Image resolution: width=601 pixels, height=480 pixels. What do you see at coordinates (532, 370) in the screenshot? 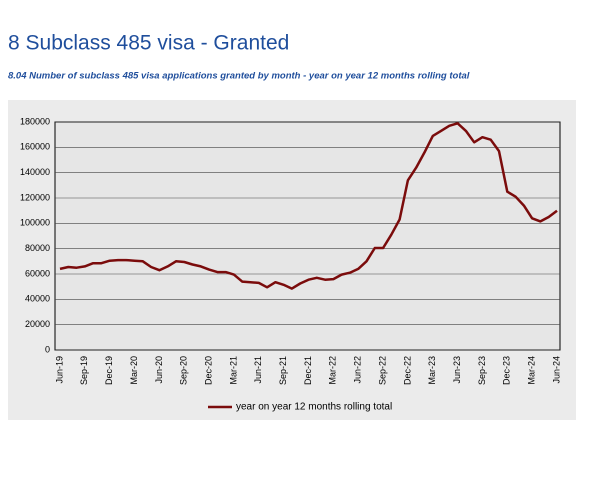
I see `x-tick-label: Mar-24` at bounding box center [532, 370].